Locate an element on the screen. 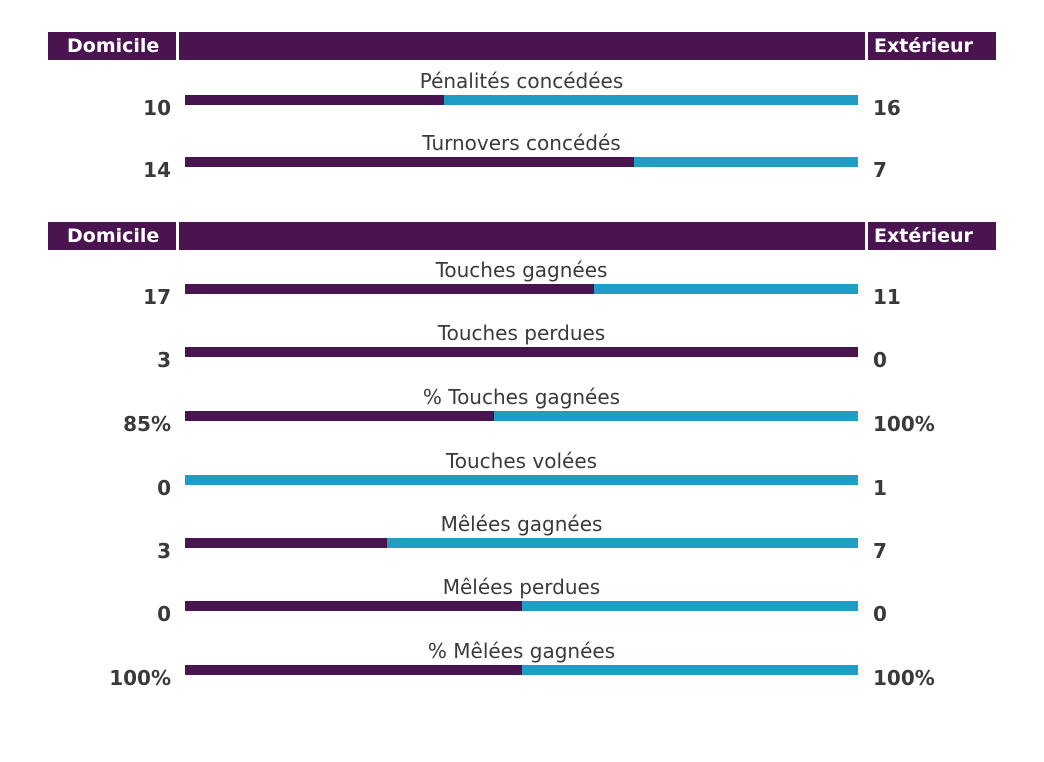  stat-label: Turnovers concédés is located at coordinates (521, 143).